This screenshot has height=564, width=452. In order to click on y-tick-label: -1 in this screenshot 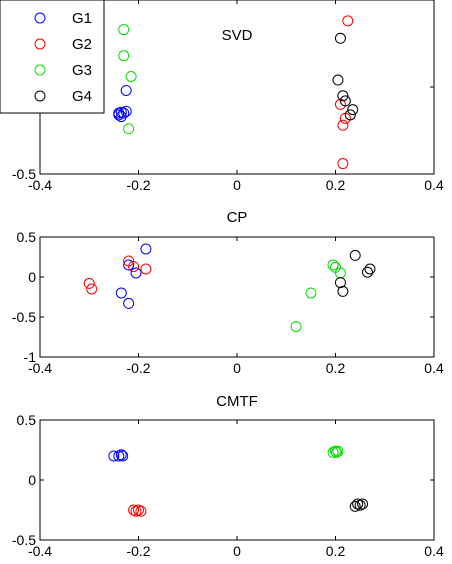, I will do `click(30, 357)`.